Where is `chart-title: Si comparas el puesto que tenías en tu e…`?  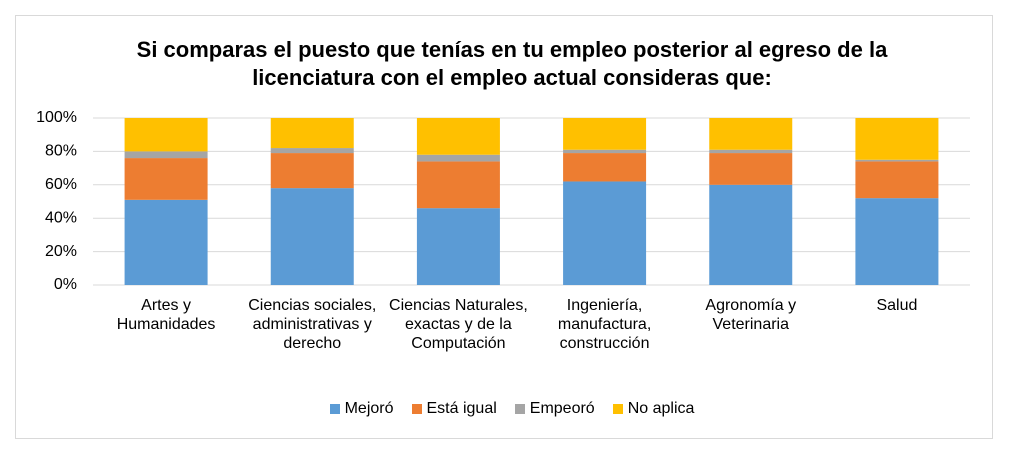 chart-title: Si comparas el puesto que tenías en tu e… is located at coordinates (512, 63).